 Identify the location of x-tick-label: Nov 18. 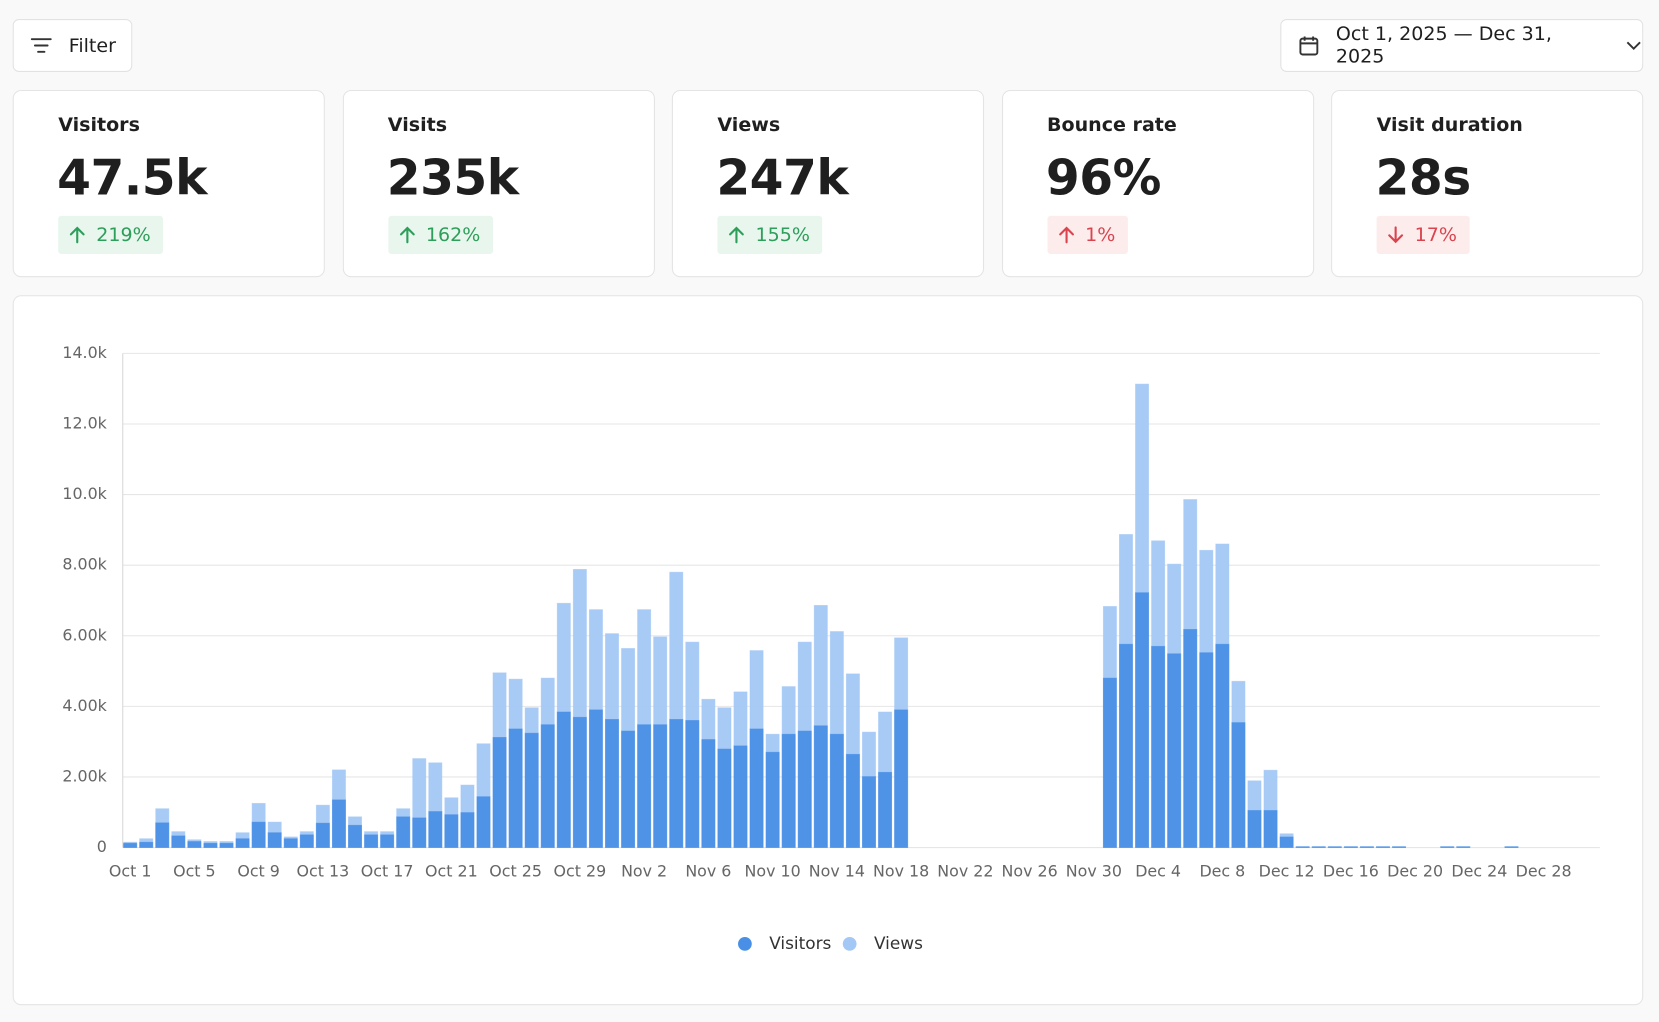
(901, 870).